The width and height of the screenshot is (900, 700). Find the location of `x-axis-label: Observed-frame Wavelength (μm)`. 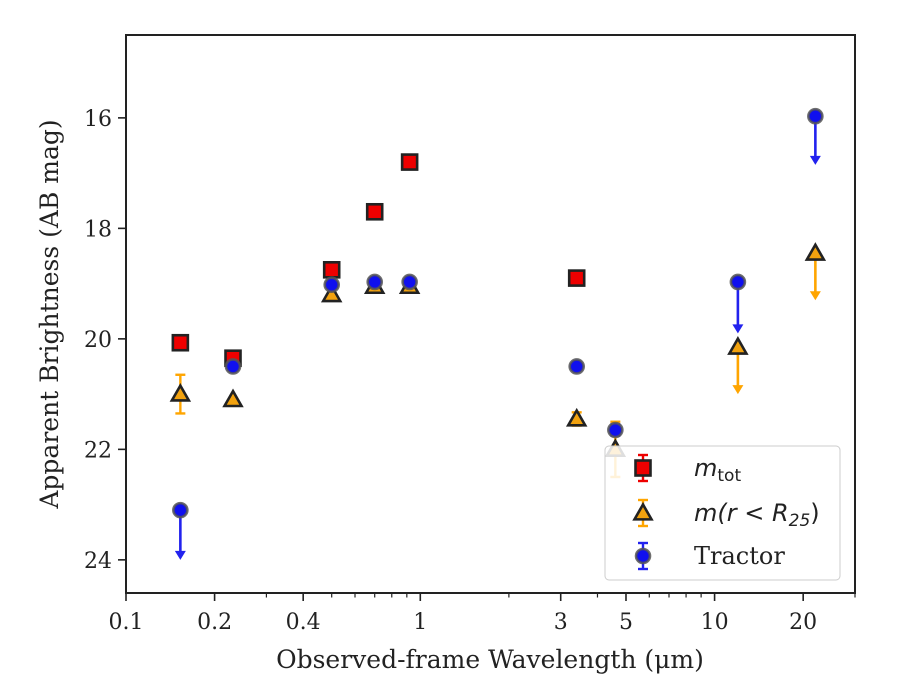

x-axis-label: Observed-frame Wavelength (μm) is located at coordinates (490, 659).